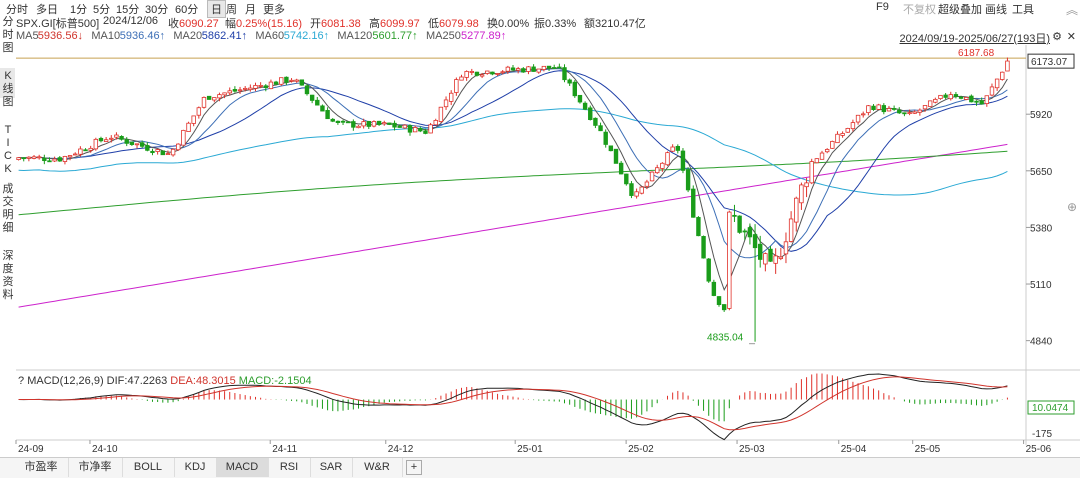  Describe the element at coordinates (65, 381) in the screenshot. I see `macd-title: MACD(12,26,9)` at that location.